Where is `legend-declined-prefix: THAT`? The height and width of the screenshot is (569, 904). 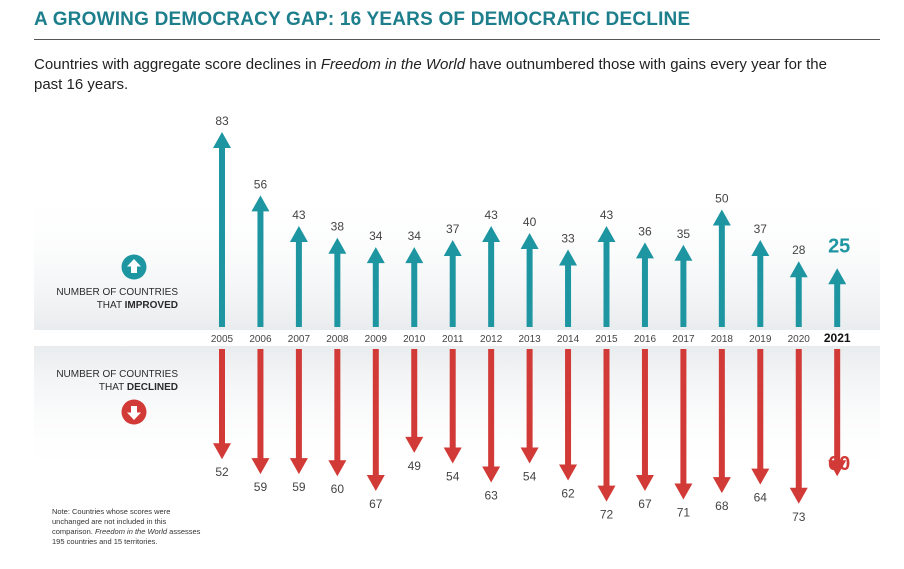 legend-declined-prefix: THAT is located at coordinates (113, 387).